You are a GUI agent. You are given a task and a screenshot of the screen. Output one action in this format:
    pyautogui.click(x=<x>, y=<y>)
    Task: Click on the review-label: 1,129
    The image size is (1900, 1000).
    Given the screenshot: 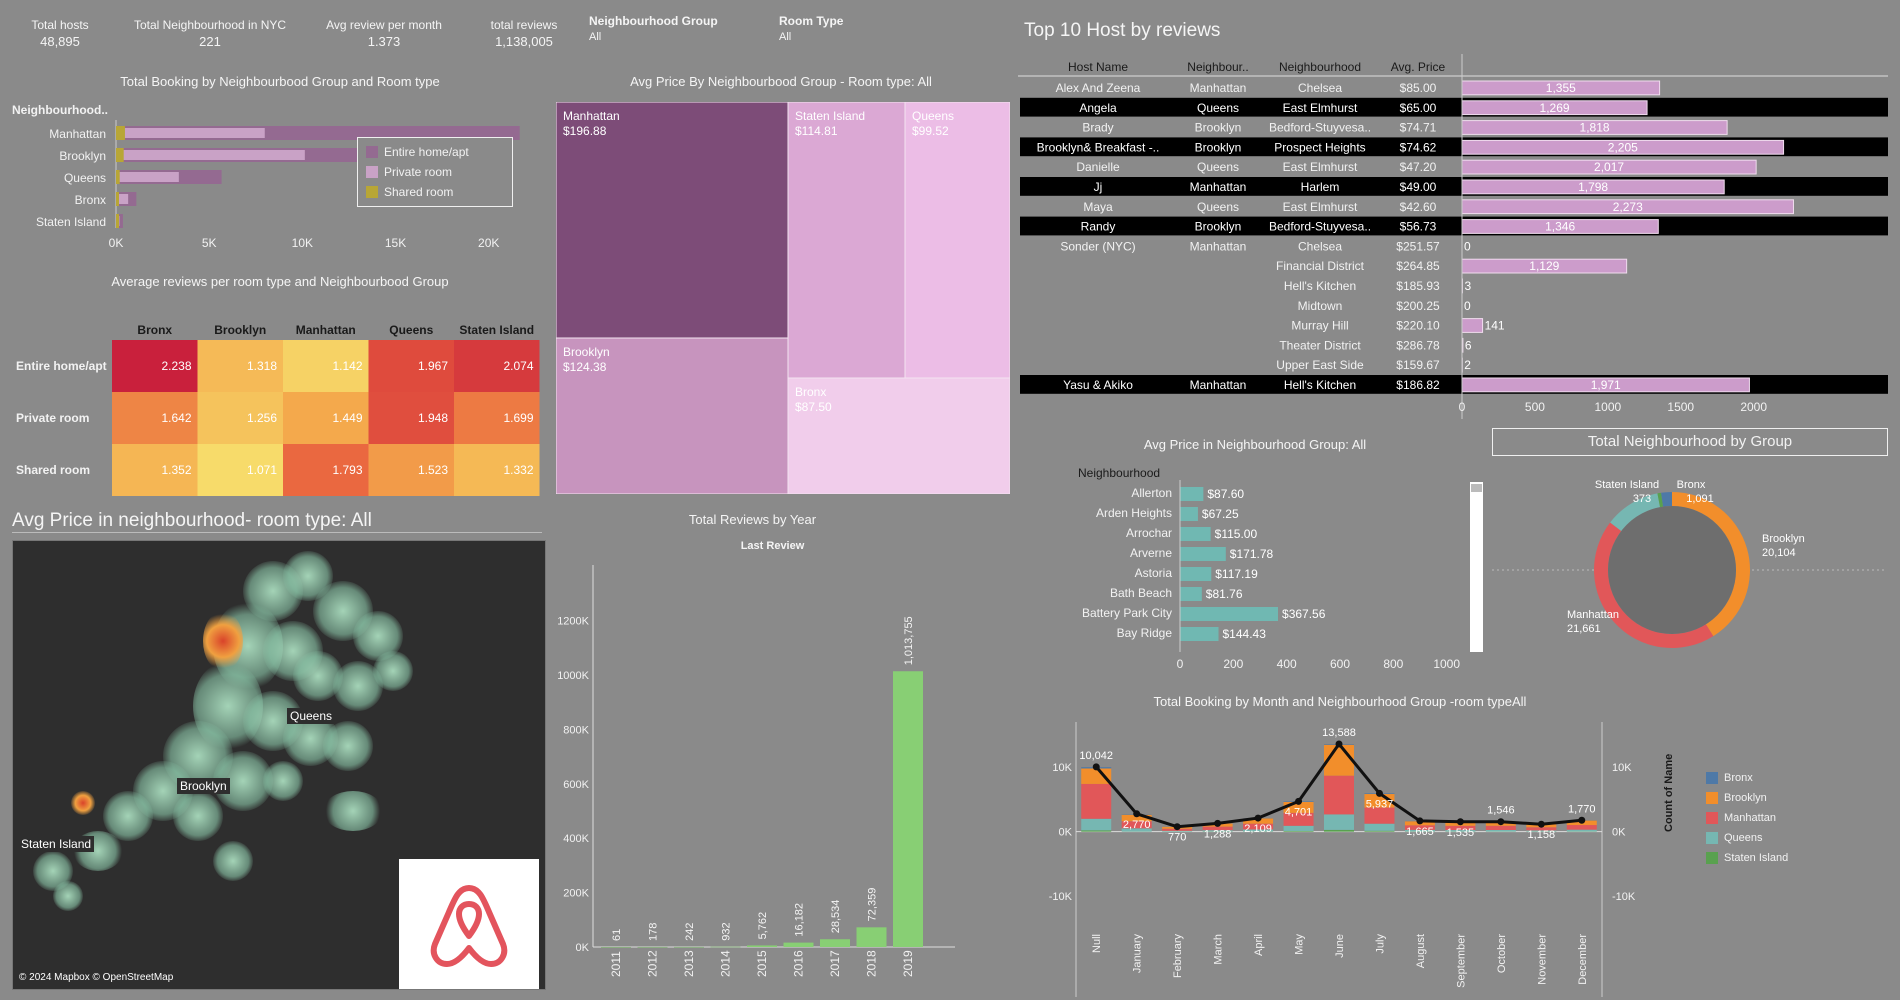 What is the action you would take?
    pyautogui.click(x=1544, y=266)
    